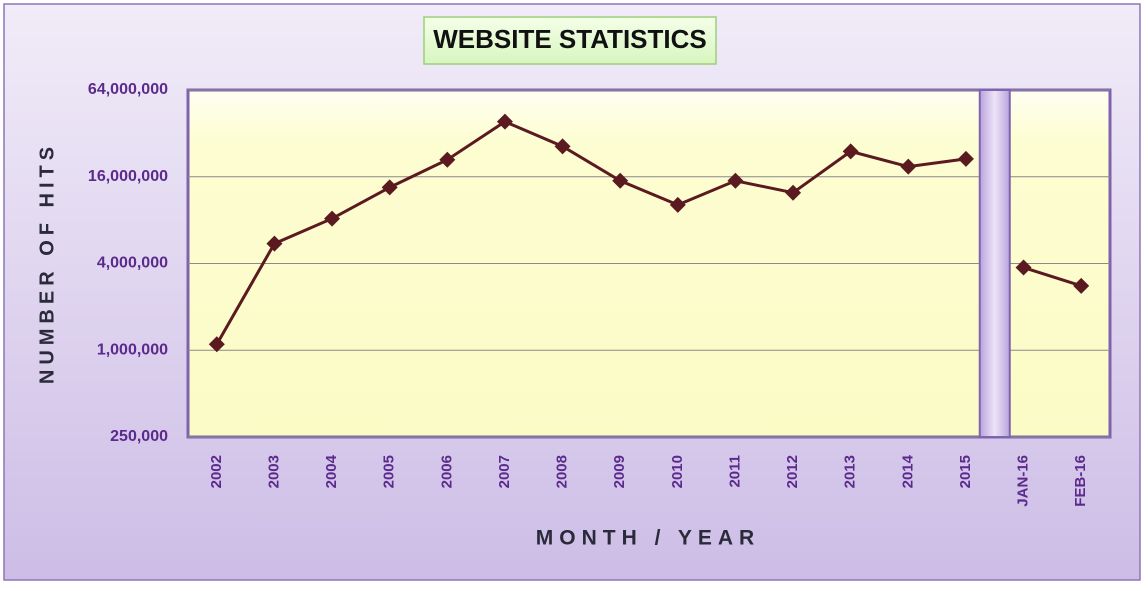 This screenshot has width=1148, height=591. I want to click on title-box, so click(570, 40).